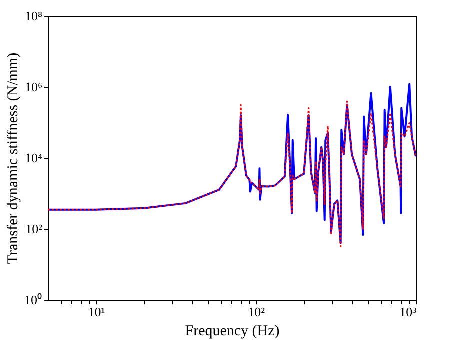 Image resolution: width=474 pixels, height=355 pixels. Describe the element at coordinates (33, 158) in the screenshot. I see `y-tick-label: 10⁴` at that location.